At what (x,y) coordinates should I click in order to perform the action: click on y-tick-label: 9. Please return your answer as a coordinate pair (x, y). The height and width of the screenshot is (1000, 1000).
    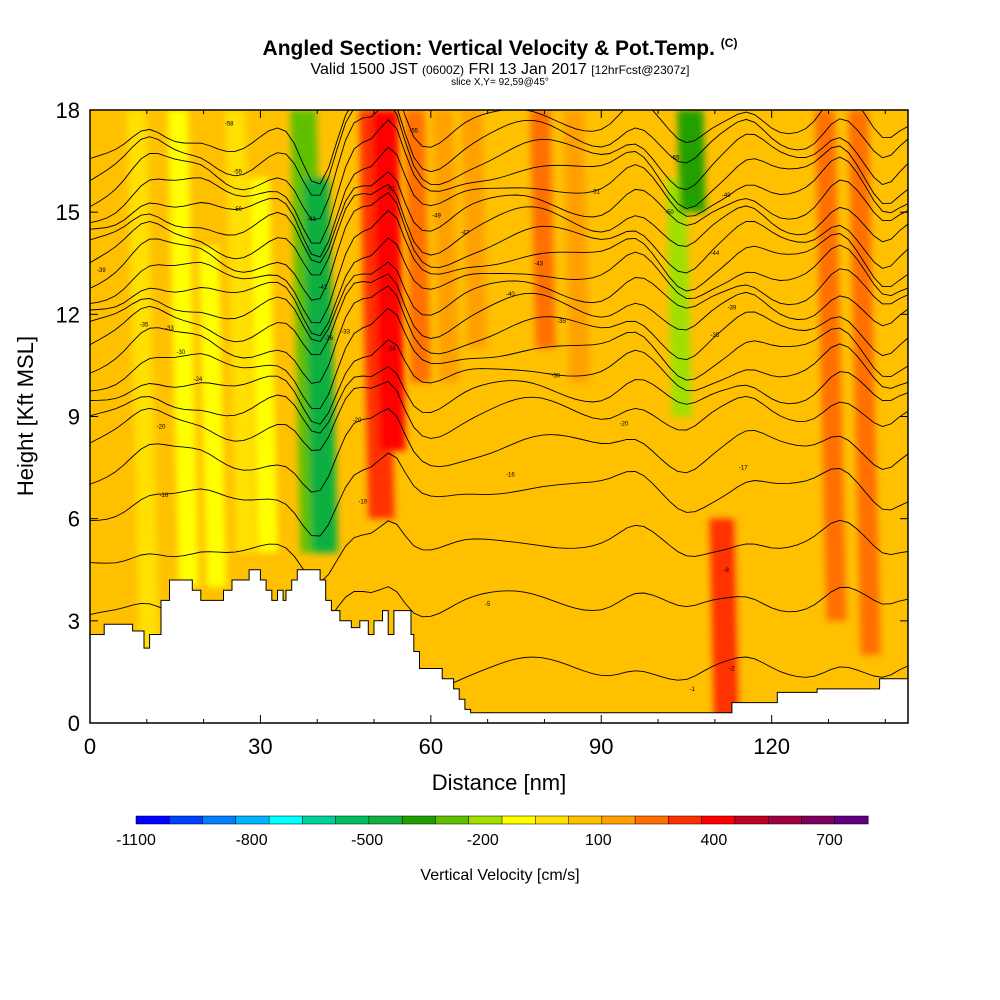
    Looking at the image, I should click on (74, 417).